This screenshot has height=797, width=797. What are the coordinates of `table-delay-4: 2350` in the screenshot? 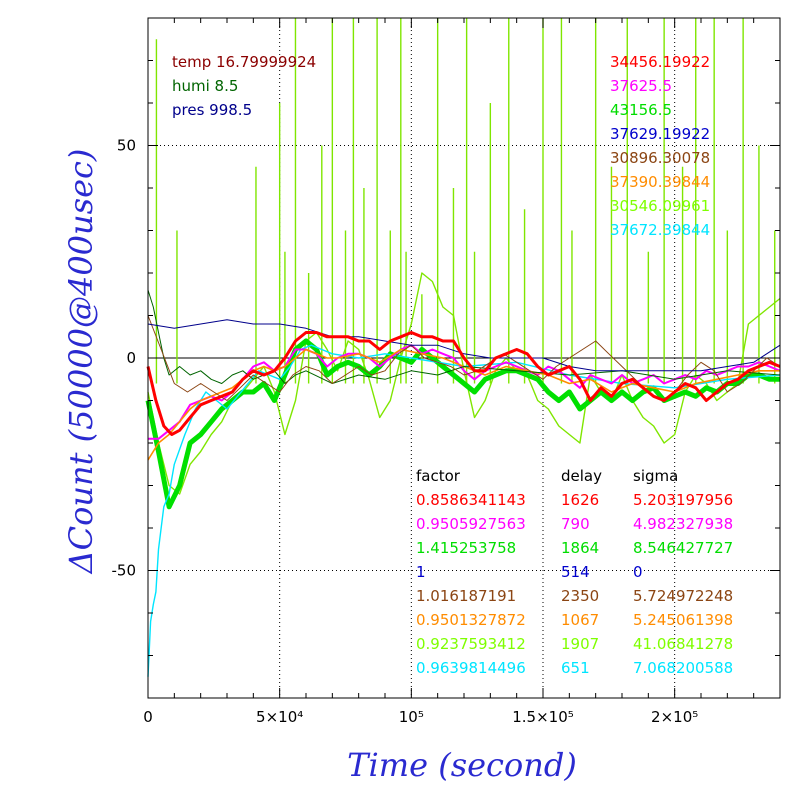 It's located at (580, 596).